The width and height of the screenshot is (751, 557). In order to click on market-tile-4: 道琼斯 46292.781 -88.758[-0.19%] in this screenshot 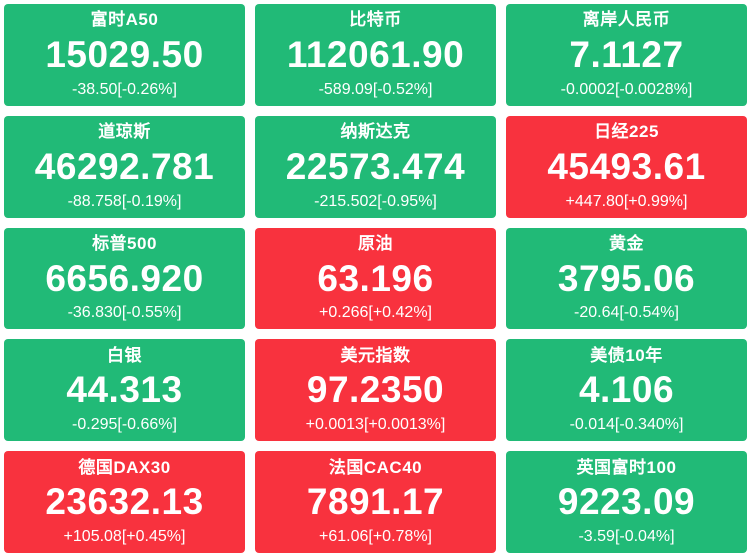, I will do `click(124, 166)`.